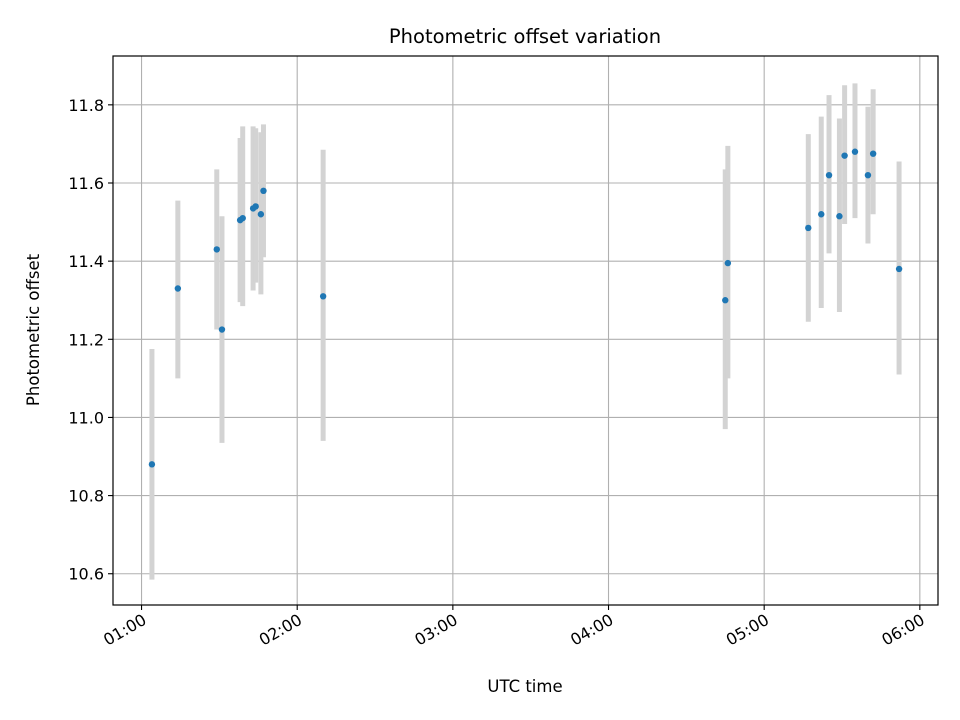 Image resolution: width=960 pixels, height=720 pixels. Describe the element at coordinates (86, 339) in the screenshot. I see `y-tick-label: 11.2` at that location.